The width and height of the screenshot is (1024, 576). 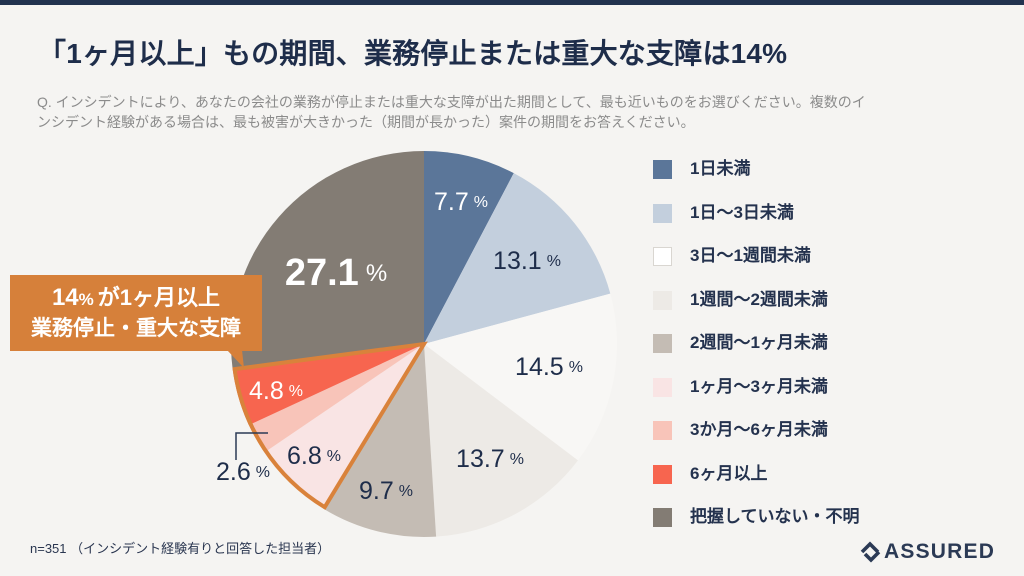 What do you see at coordinates (180, 548) in the screenshot?
I see `sample-footnote: n=351 （インシデント経験有りと回答した担当者）` at bounding box center [180, 548].